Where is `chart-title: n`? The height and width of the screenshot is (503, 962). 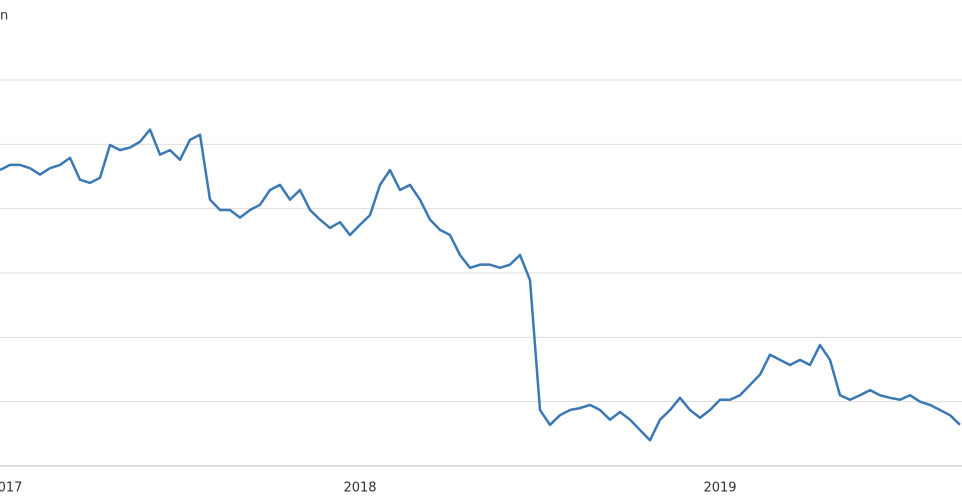 chart-title: n is located at coordinates (4, 16).